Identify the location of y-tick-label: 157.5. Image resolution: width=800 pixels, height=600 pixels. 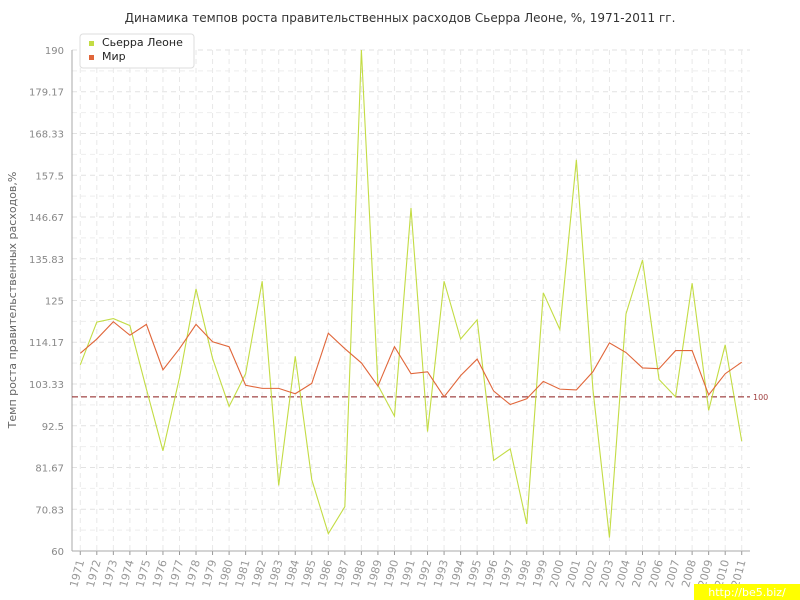
(49, 176).